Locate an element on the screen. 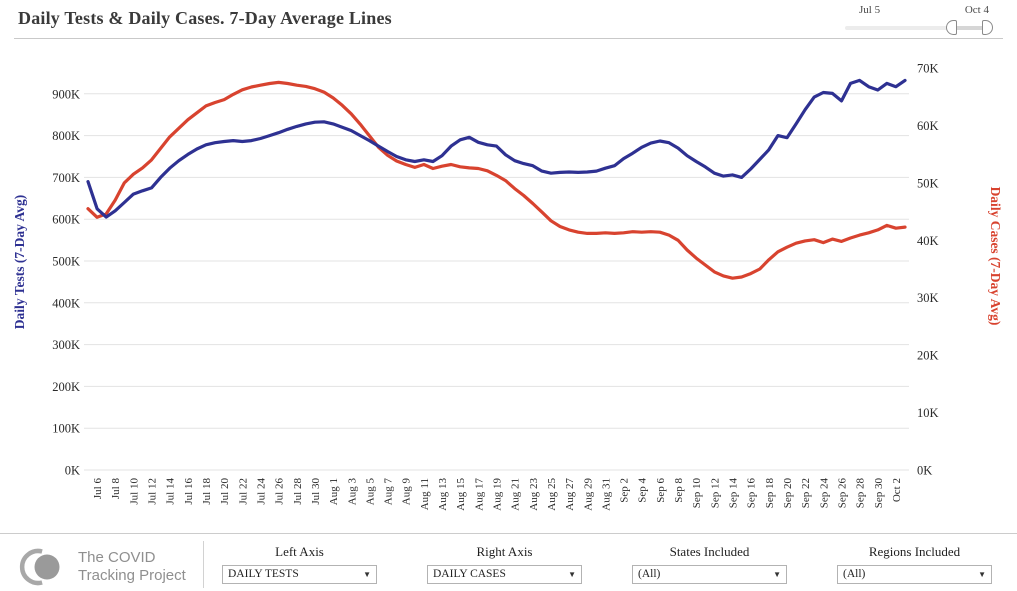  svg-text: 70K is located at coordinates (928, 69).